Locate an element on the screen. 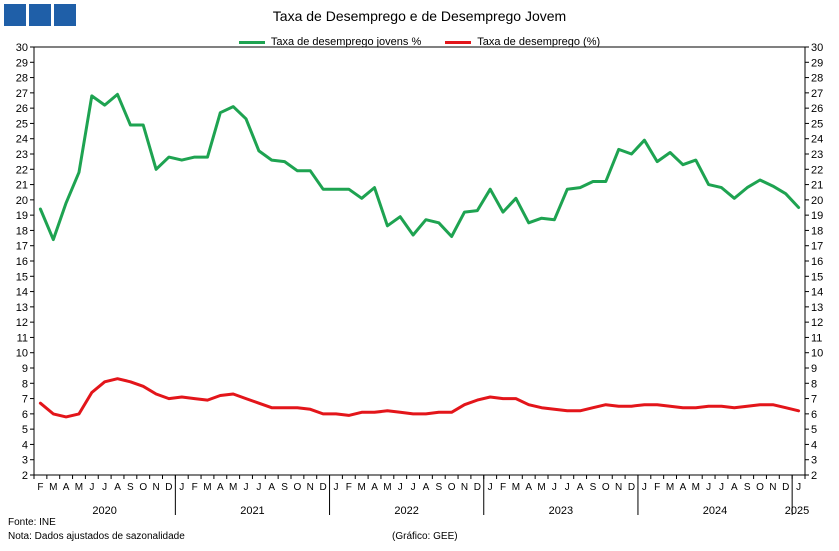 The height and width of the screenshot is (551, 839). y-tick-label-right: 18 is located at coordinates (817, 231).